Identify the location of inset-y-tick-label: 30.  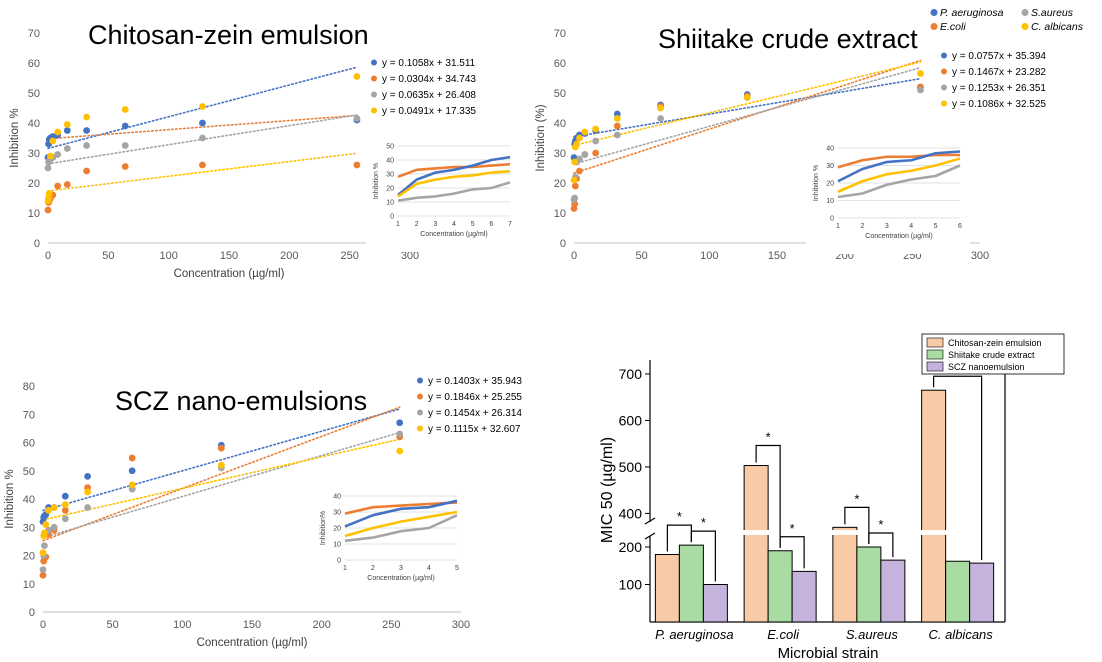
(830, 166).